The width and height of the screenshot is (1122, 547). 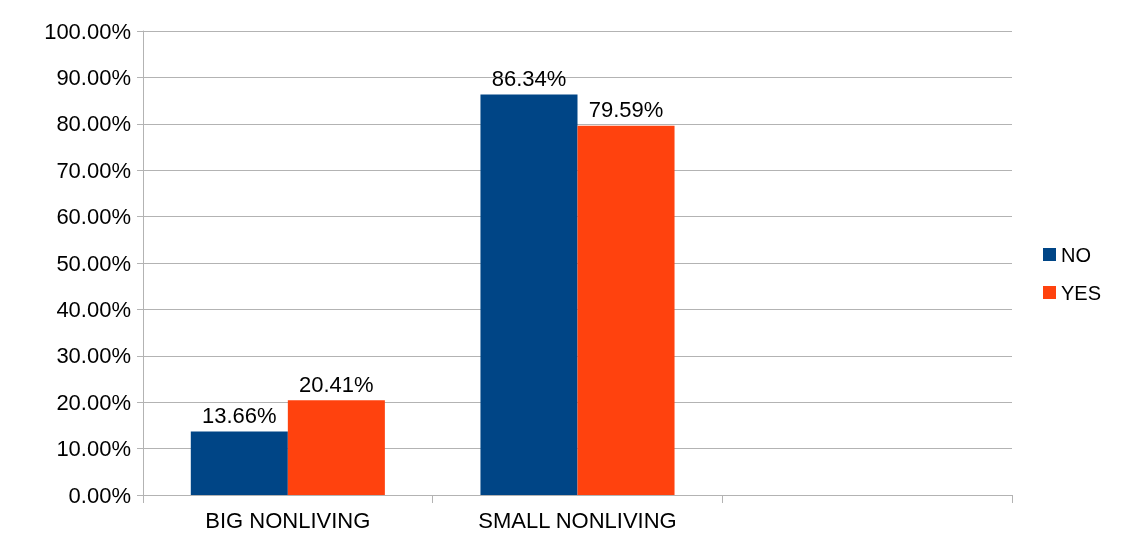 What do you see at coordinates (93, 309) in the screenshot?
I see `y-tick-label: 40.00%` at bounding box center [93, 309].